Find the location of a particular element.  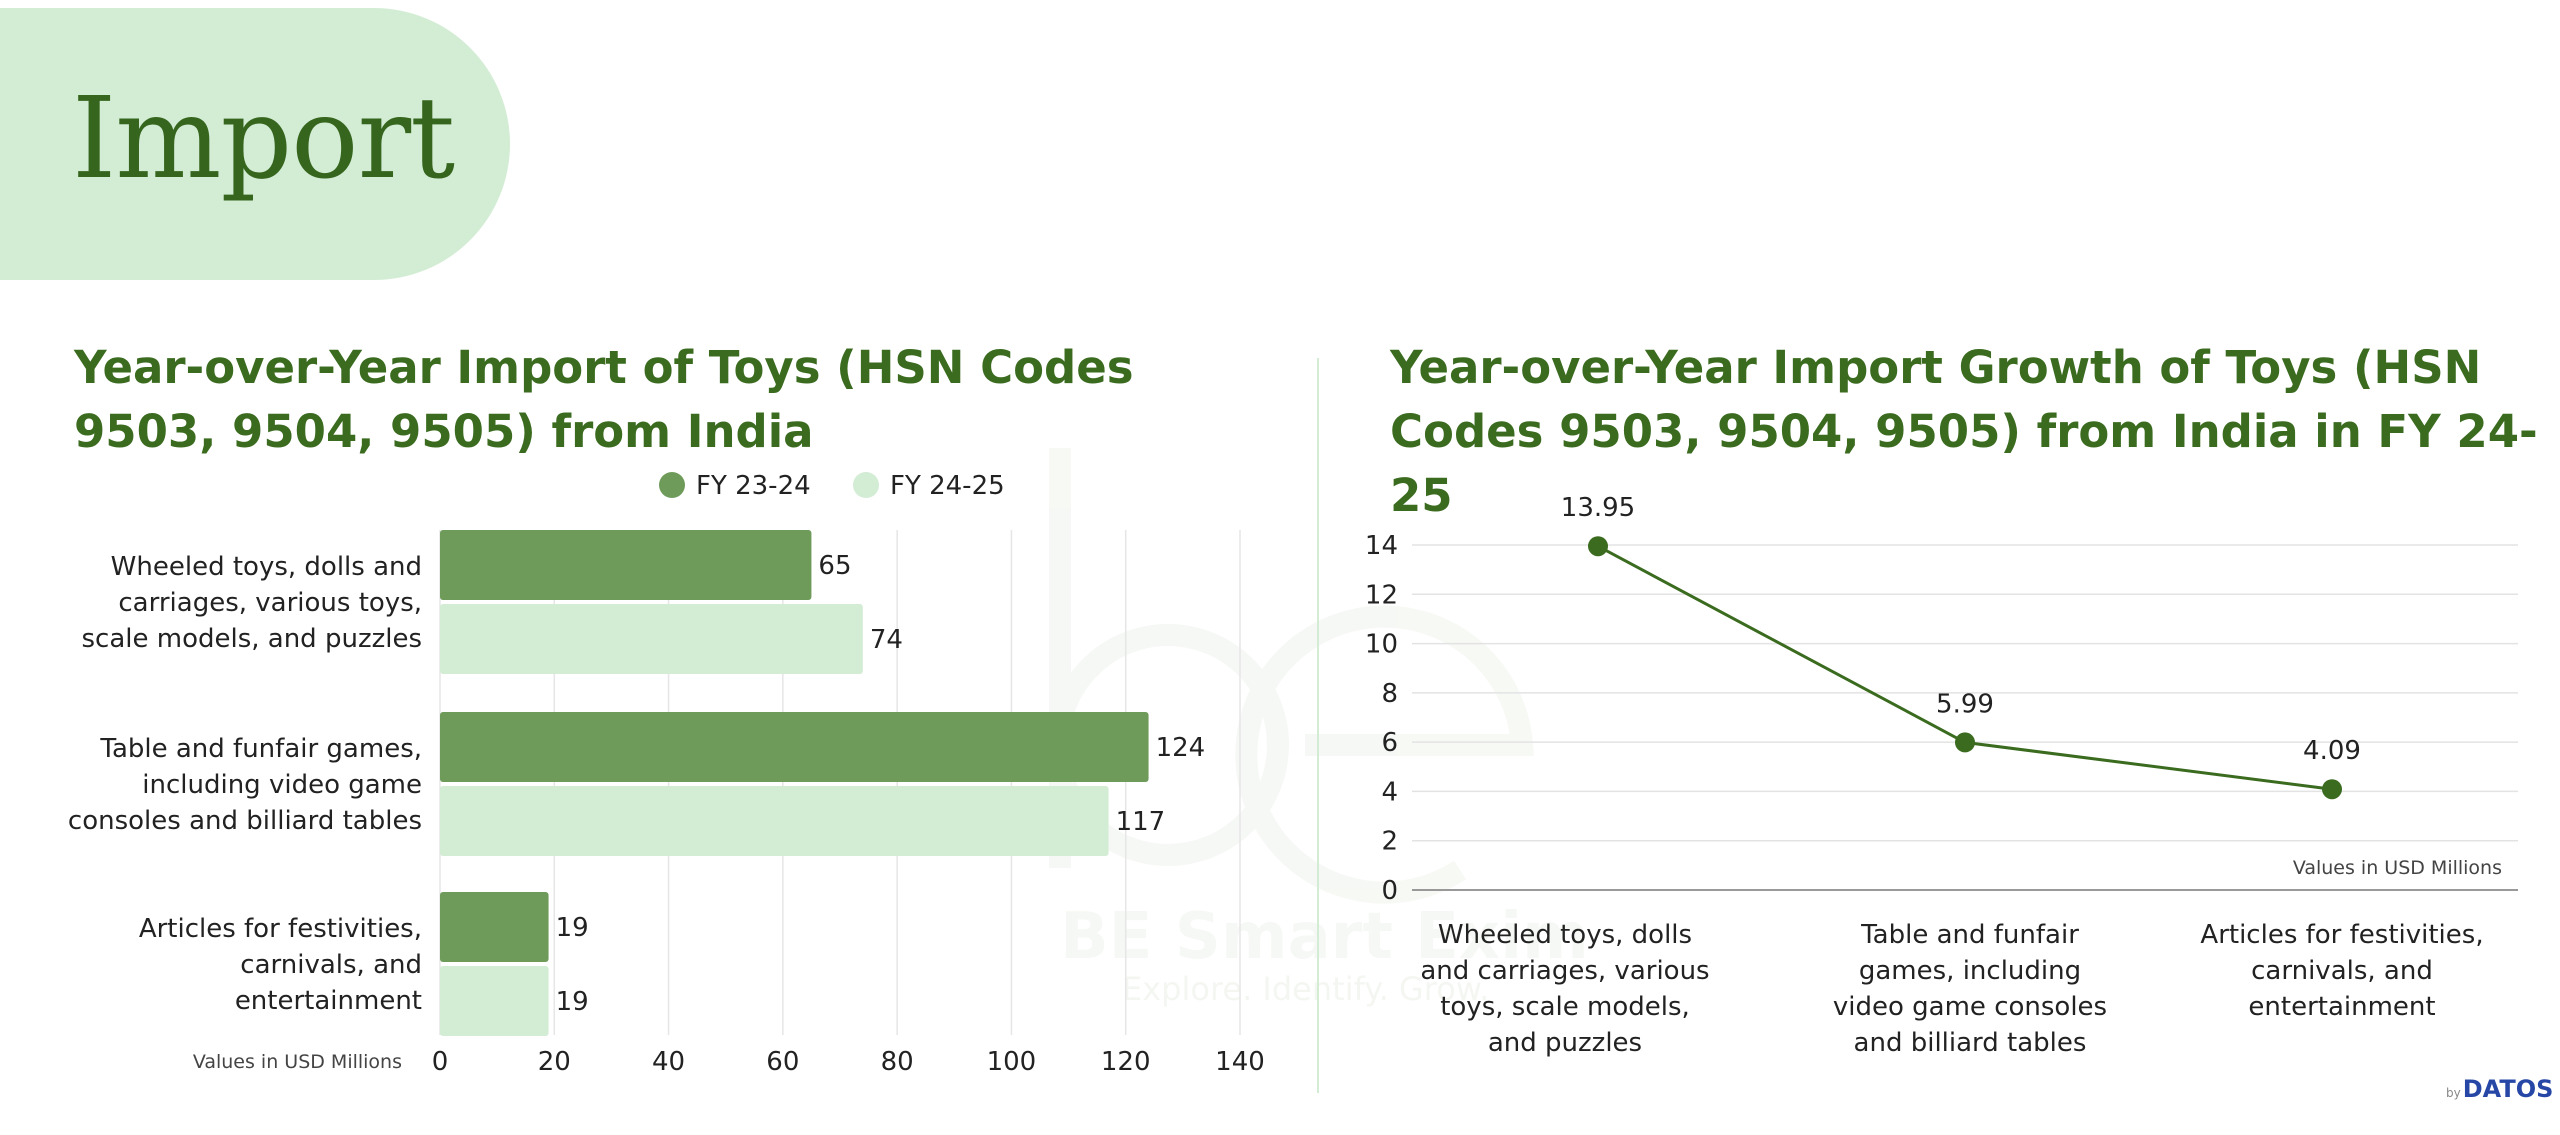

bar-x-tick: 120 is located at coordinates (1126, 1062).